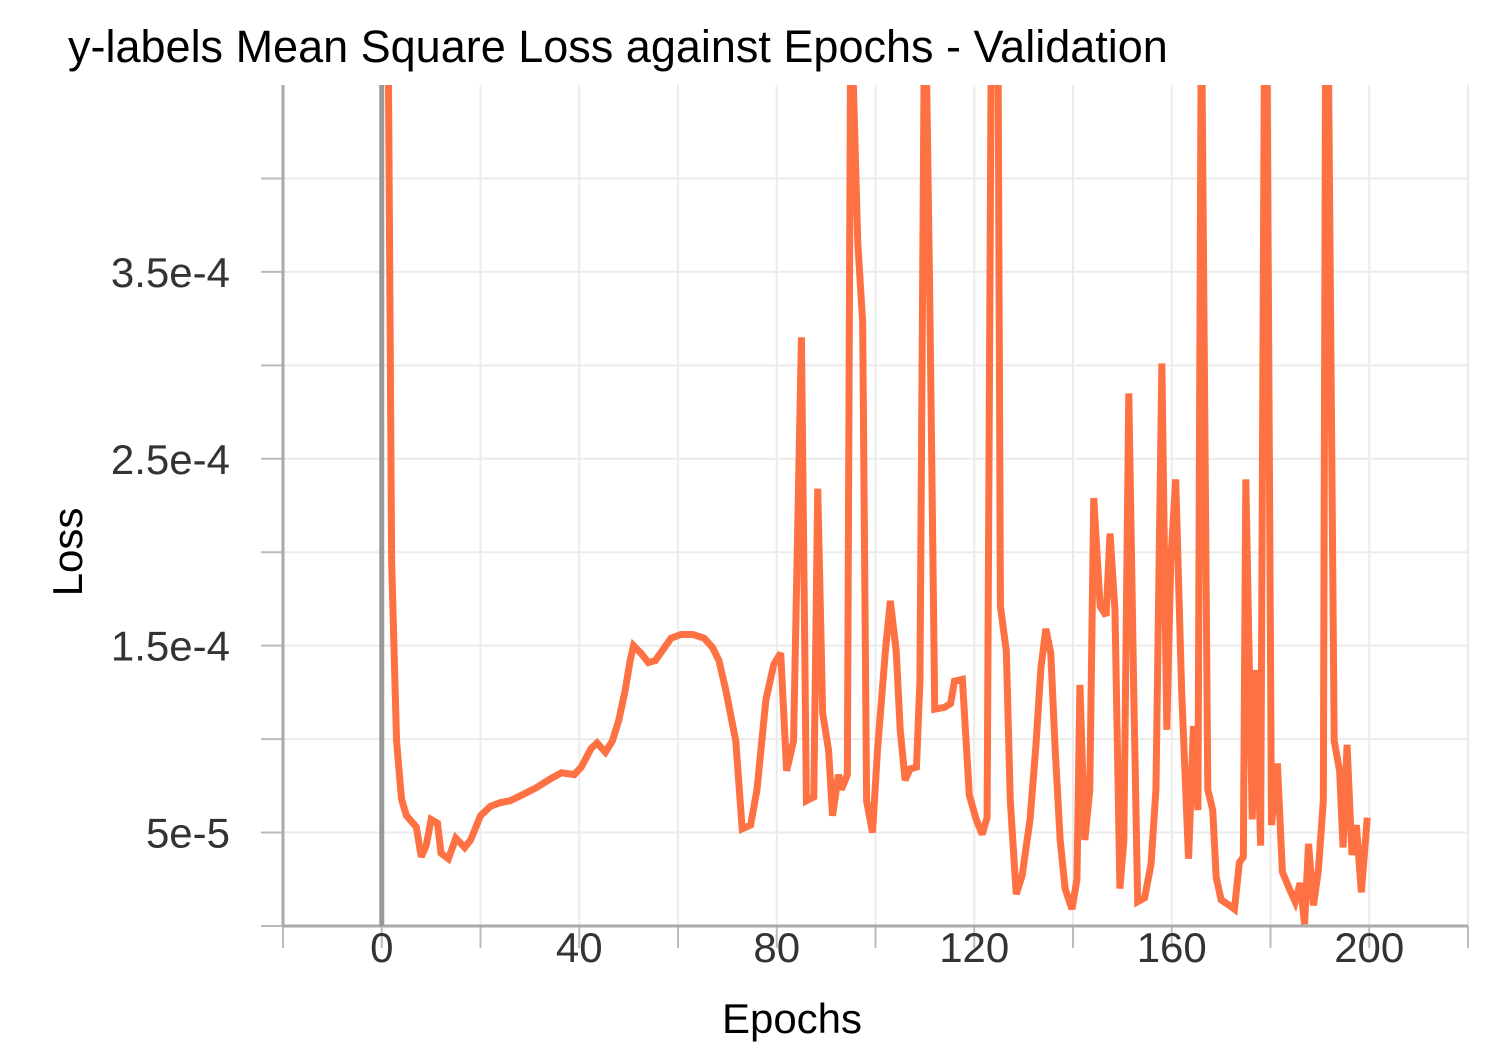  I want to click on x-tick-label: 0, so click(381, 947).